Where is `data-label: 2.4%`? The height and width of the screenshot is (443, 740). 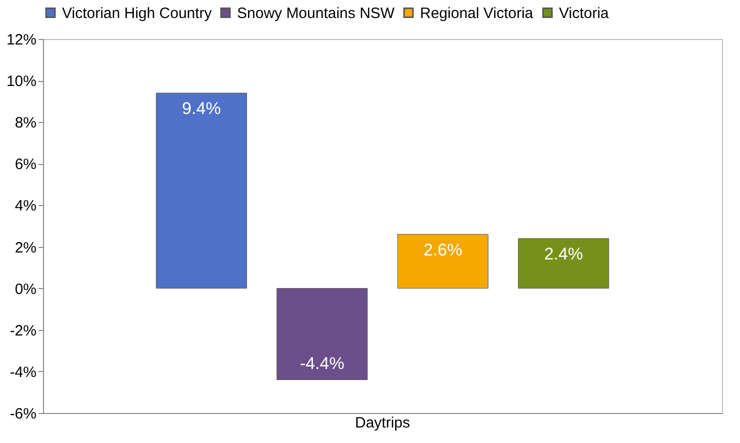
data-label: 2.4% is located at coordinates (563, 254).